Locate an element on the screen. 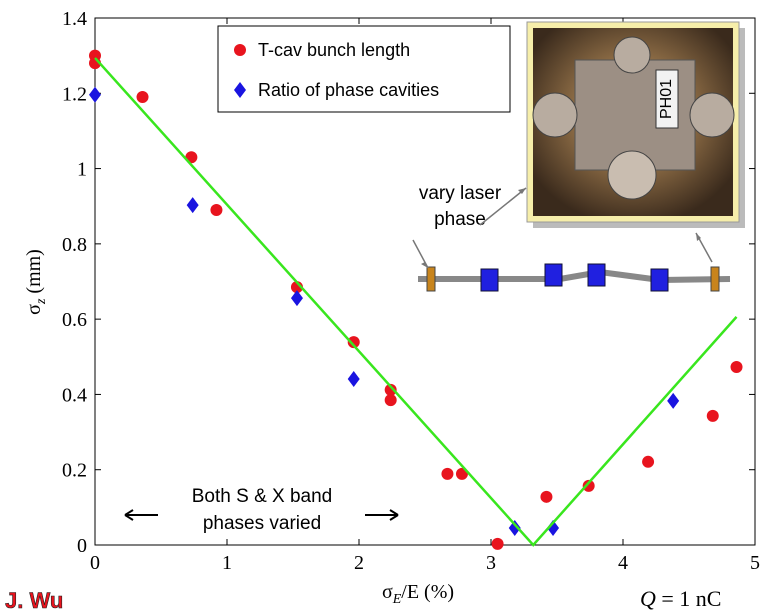 Image resolution: width=769 pixels, height=611 pixels. y-tick-label: 1 is located at coordinates (82, 170).